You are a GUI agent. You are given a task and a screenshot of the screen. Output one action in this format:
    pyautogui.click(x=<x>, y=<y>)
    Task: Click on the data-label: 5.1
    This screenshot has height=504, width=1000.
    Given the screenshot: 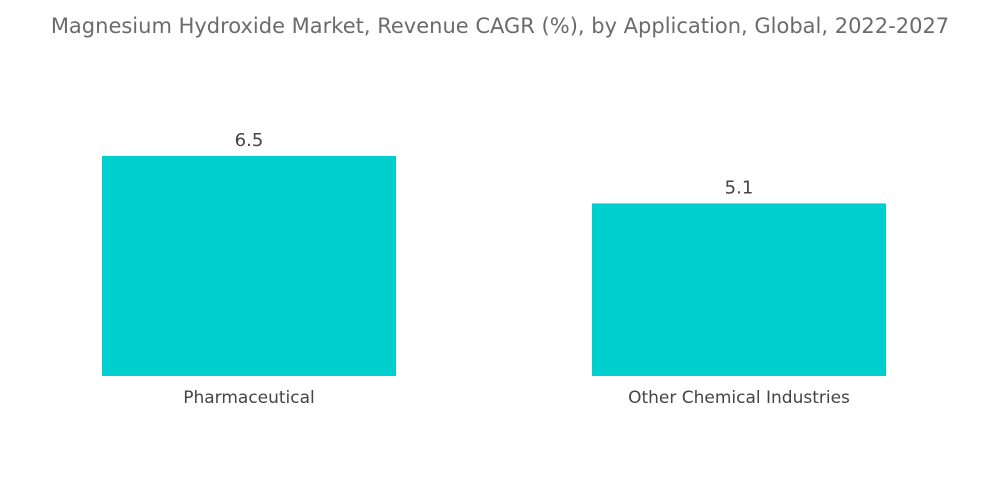 What is the action you would take?
    pyautogui.click(x=739, y=187)
    